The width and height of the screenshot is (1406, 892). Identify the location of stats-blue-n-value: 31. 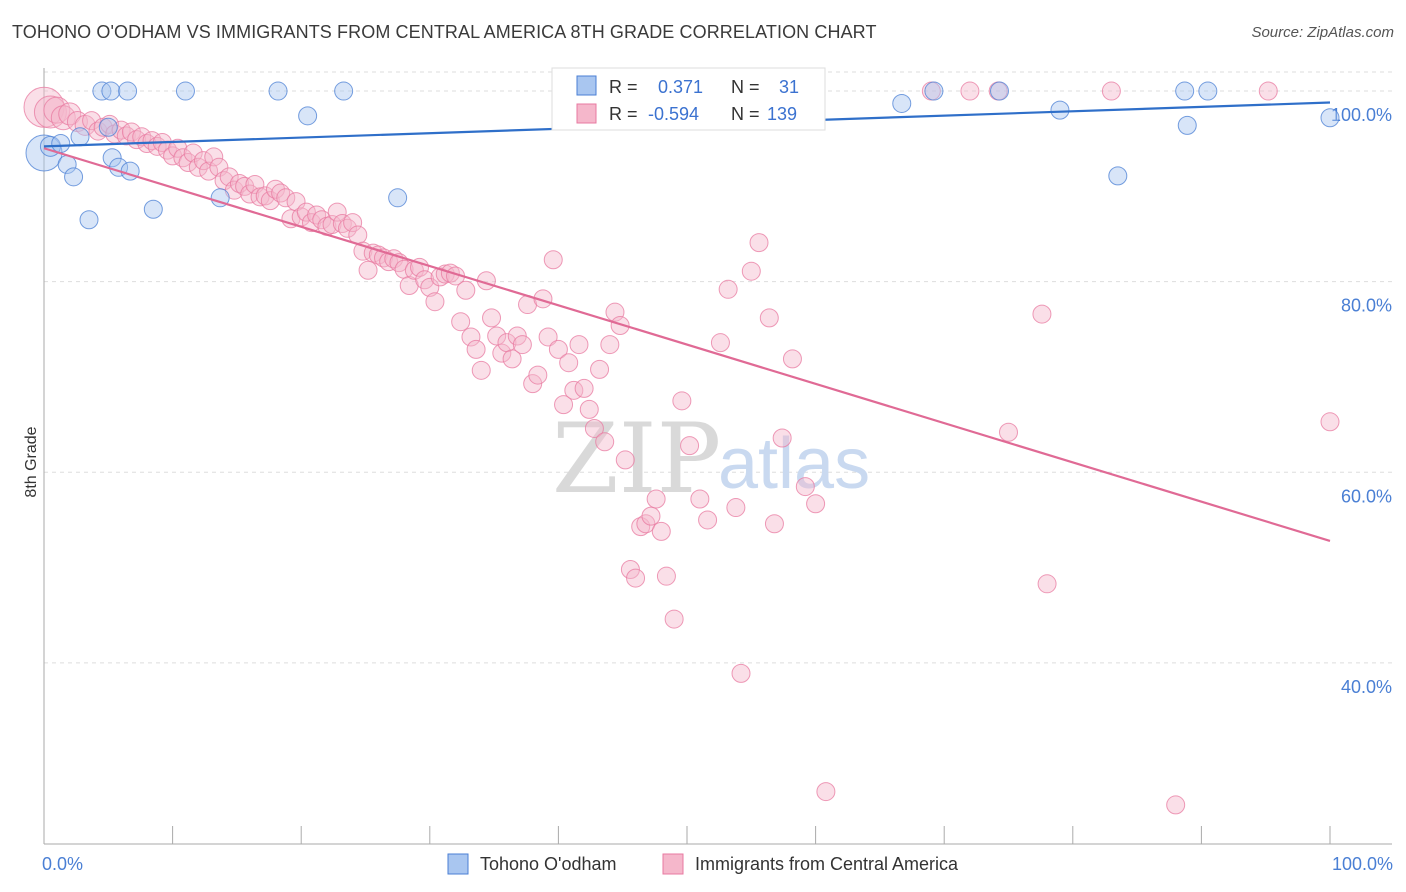
(789, 87).